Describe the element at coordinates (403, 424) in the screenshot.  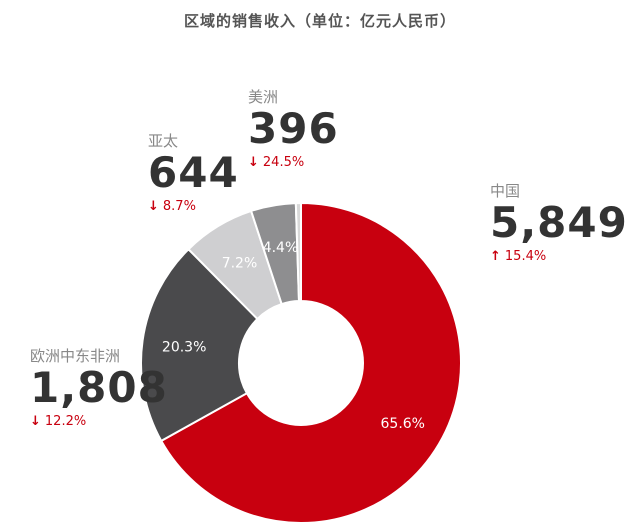
I see `slice-percent-label-0: 65.6%` at that location.